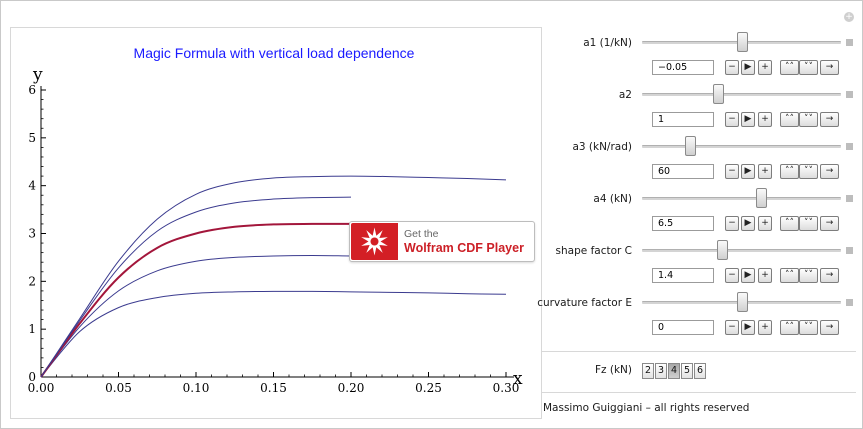  I want to click on value-input: 1, so click(683, 119).